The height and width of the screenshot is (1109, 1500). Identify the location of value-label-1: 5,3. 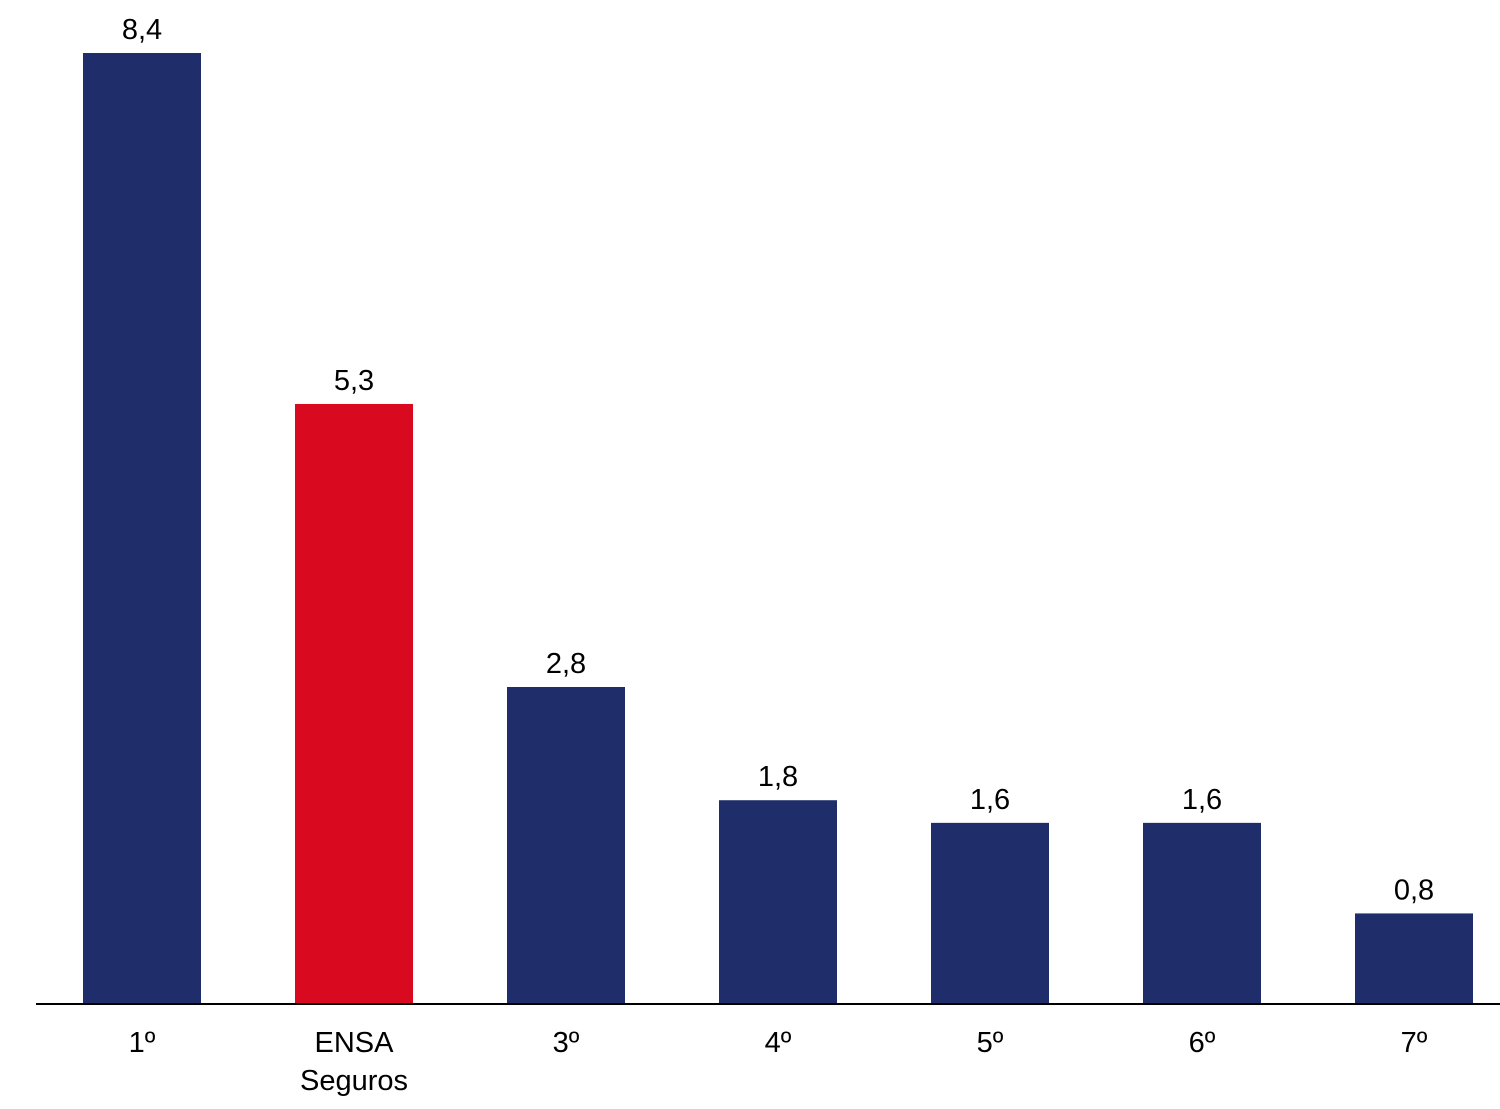
(354, 381).